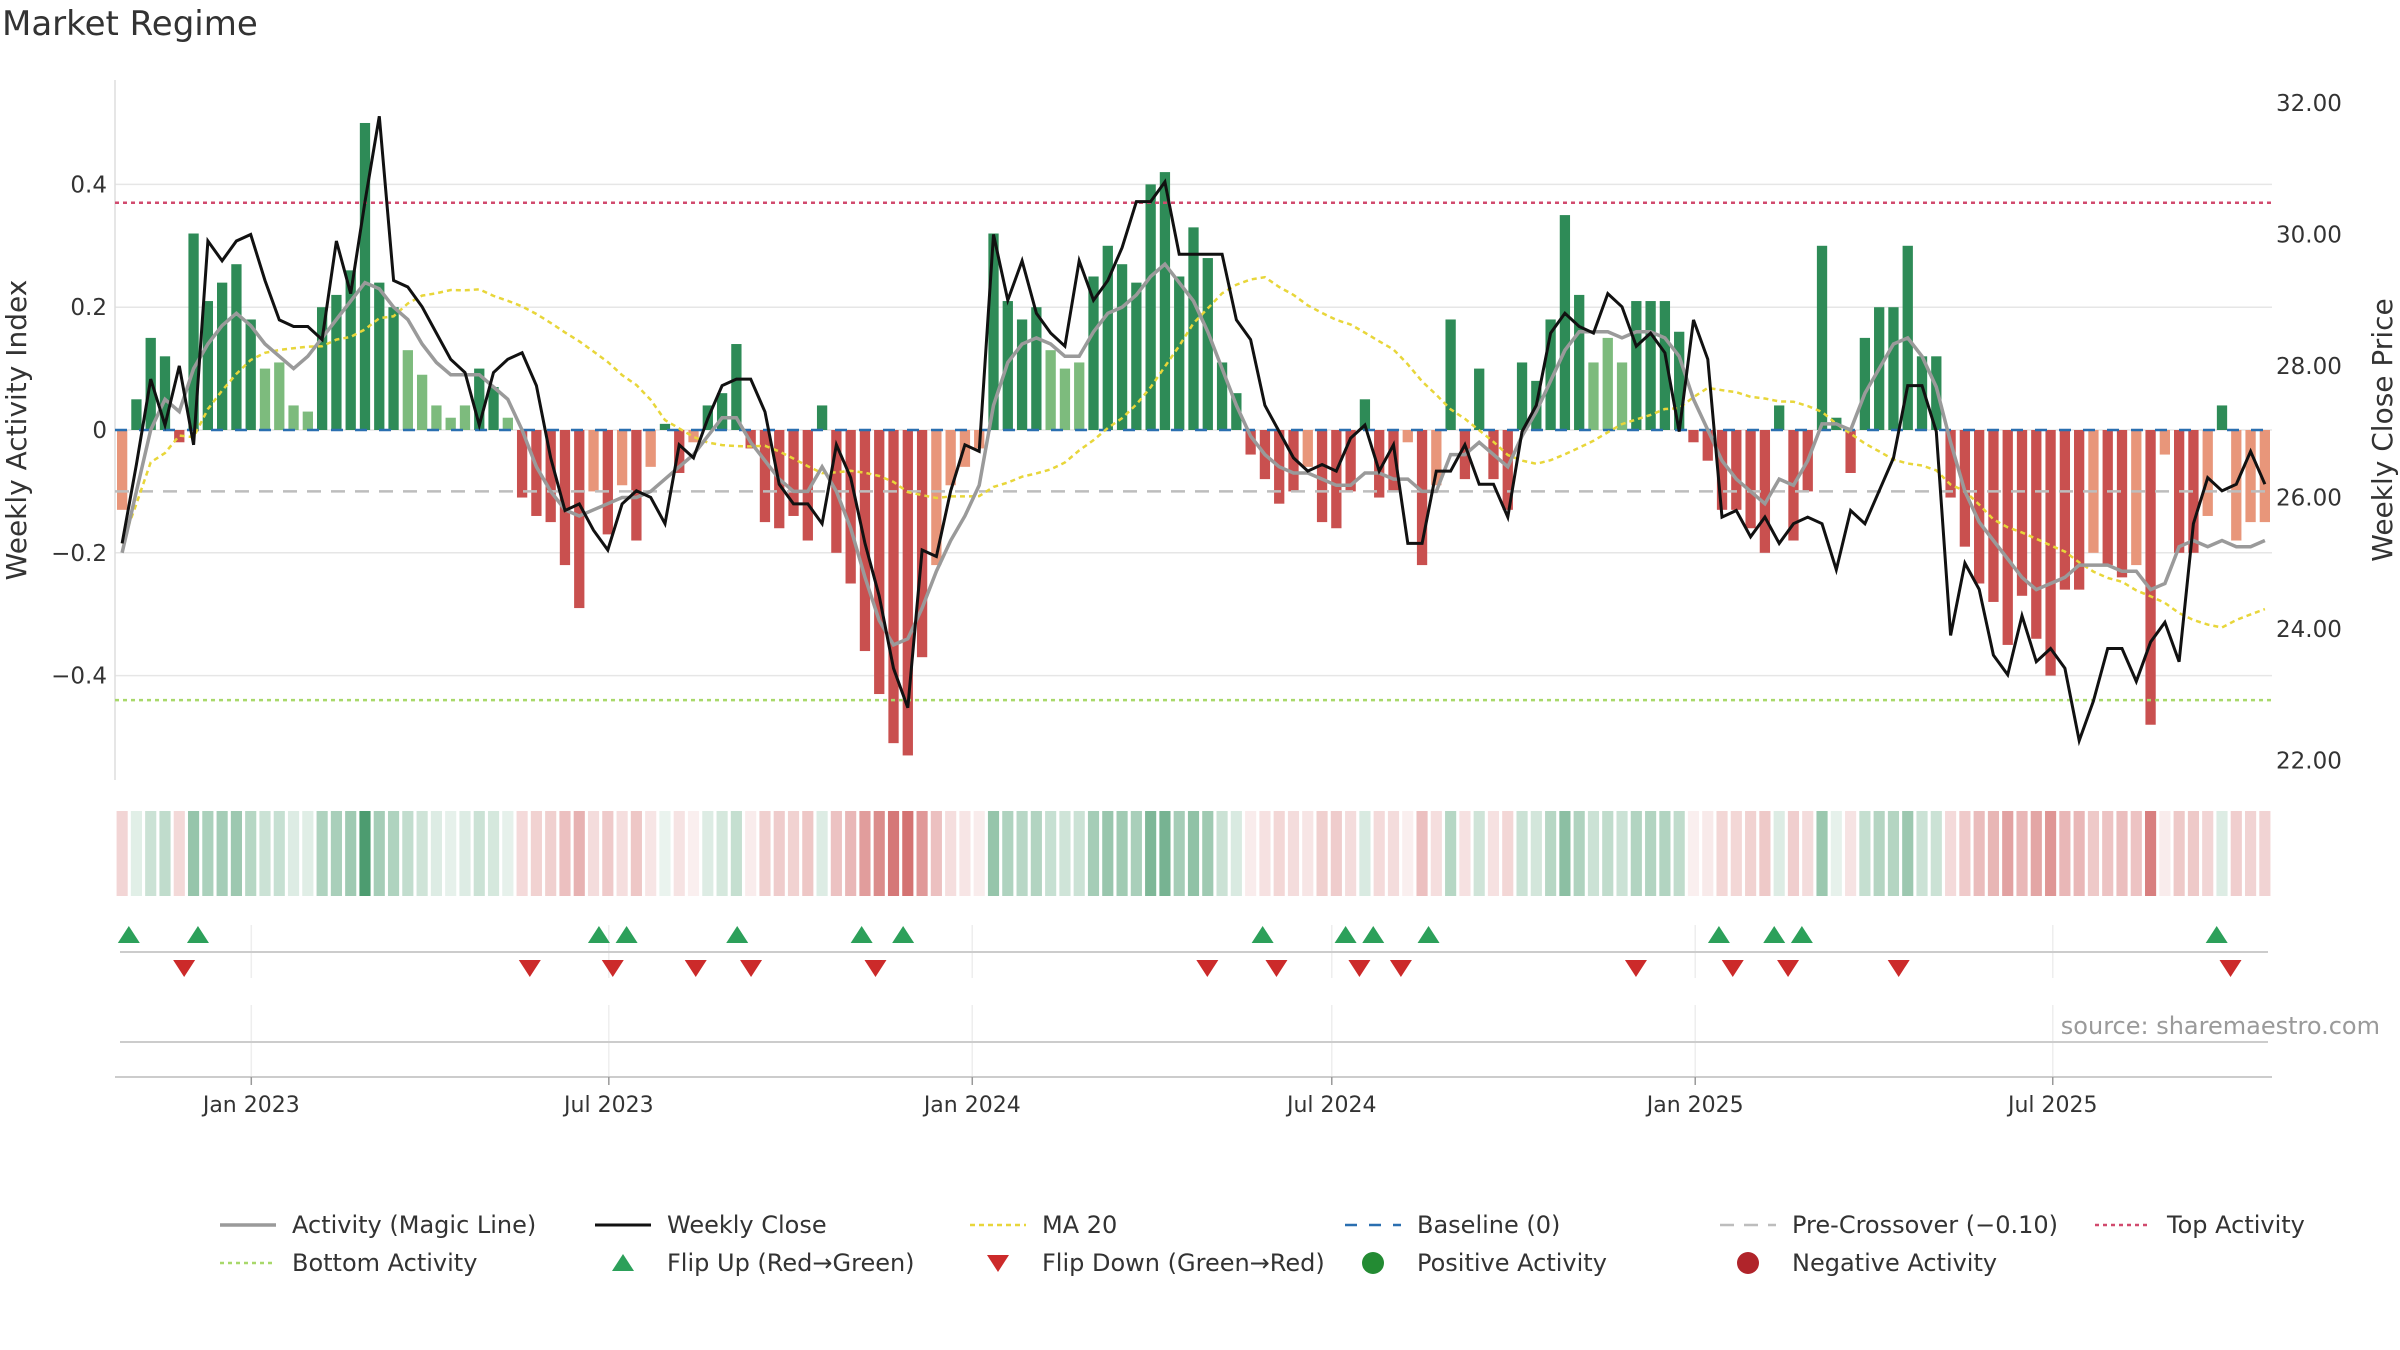 This screenshot has width=2400, height=1350. Describe the element at coordinates (1331, 1105) in the screenshot. I see `x-tick-label: Jul 2024` at that location.